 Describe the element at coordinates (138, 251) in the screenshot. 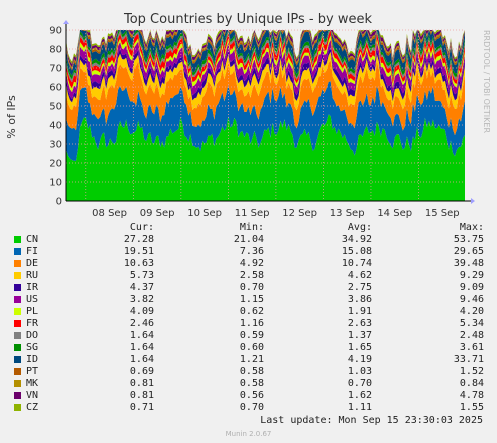

I see `legend-cur: 19.51` at that location.